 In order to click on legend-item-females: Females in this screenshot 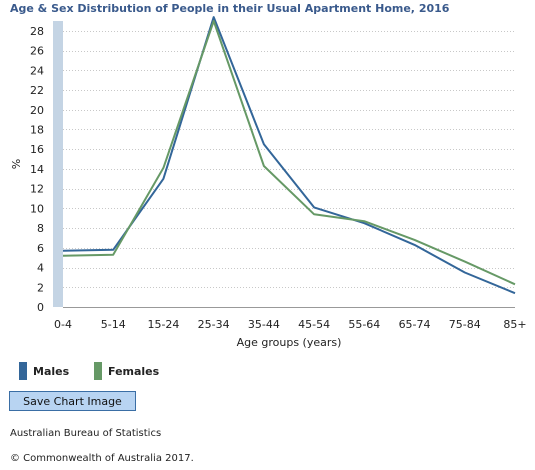, I will do `click(126, 371)`.